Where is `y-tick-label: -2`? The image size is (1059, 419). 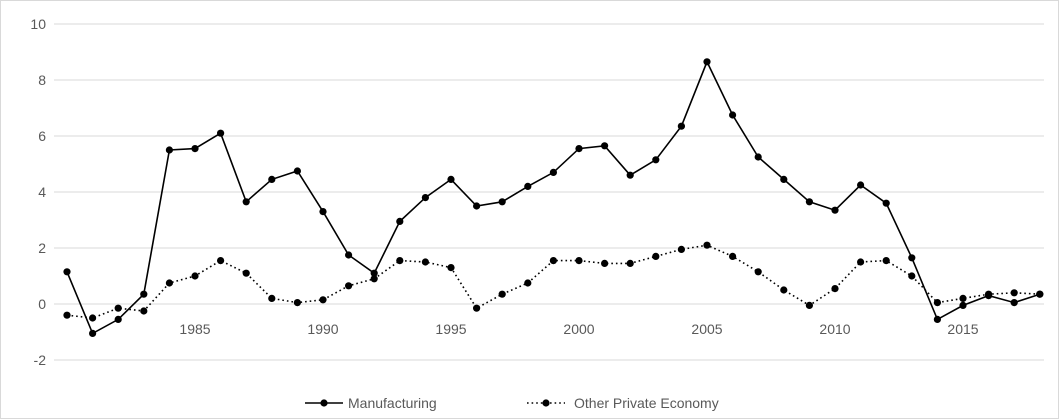
y-tick-label: -2 is located at coordinates (40, 360).